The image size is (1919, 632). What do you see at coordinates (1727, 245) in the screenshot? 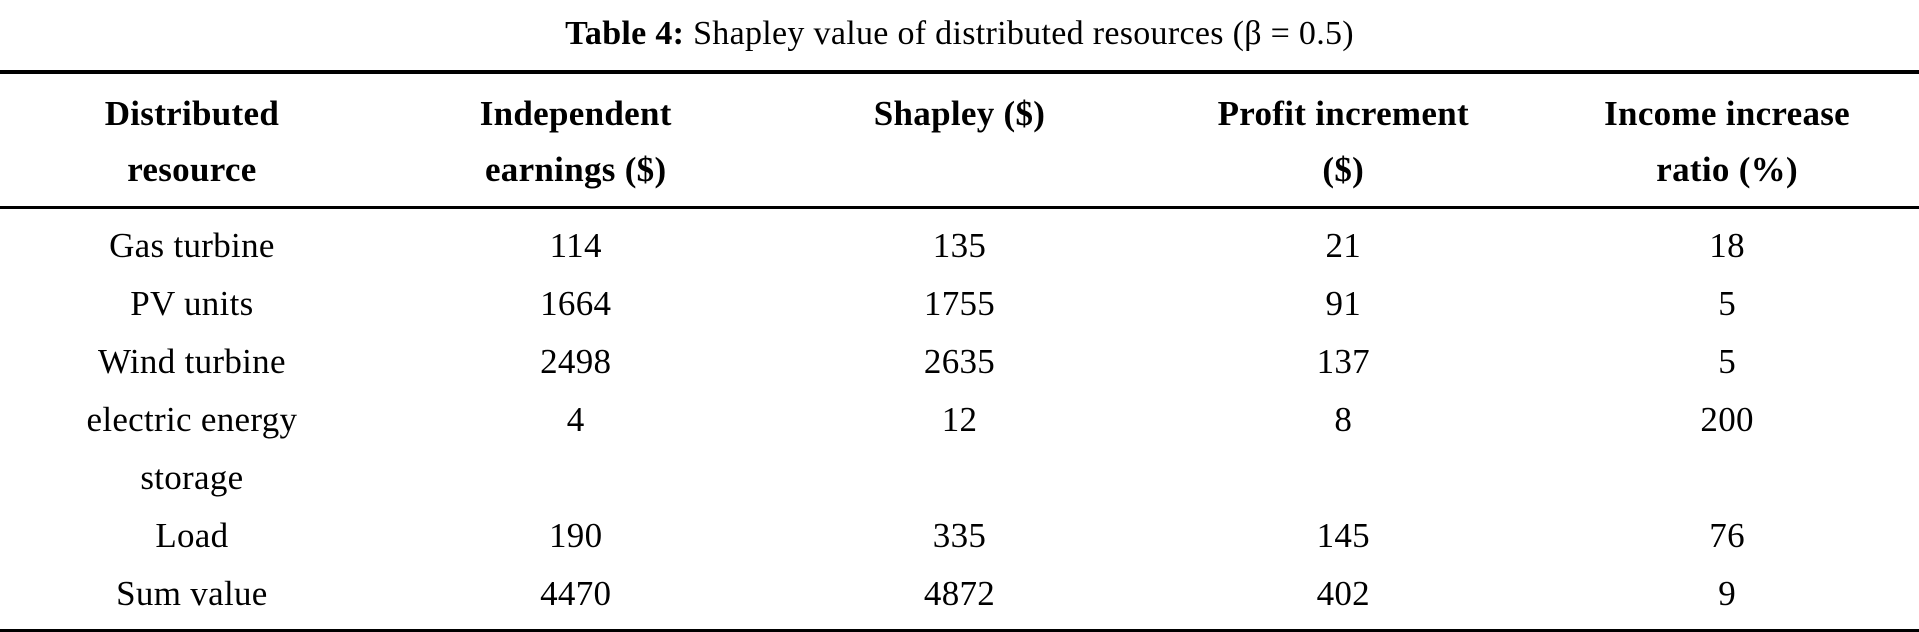
I see `cell-income-increase-ratio: 18` at bounding box center [1727, 245].